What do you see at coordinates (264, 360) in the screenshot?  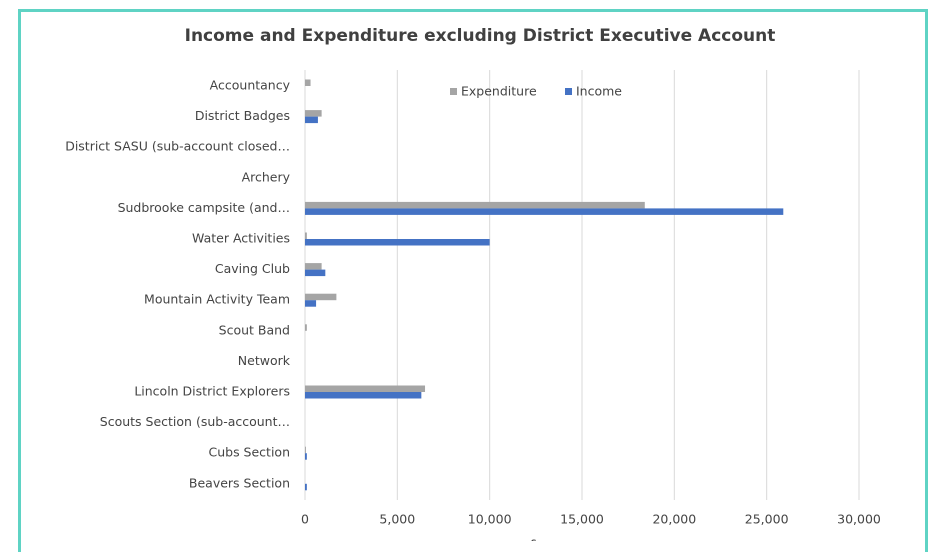 I see `y-tick-label: Network` at bounding box center [264, 360].